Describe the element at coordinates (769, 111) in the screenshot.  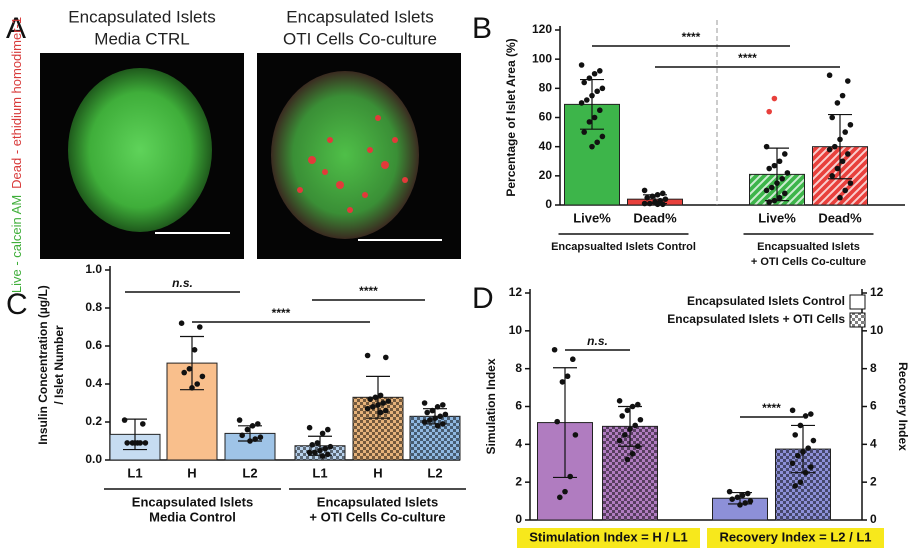
I see `outlier-point` at that location.